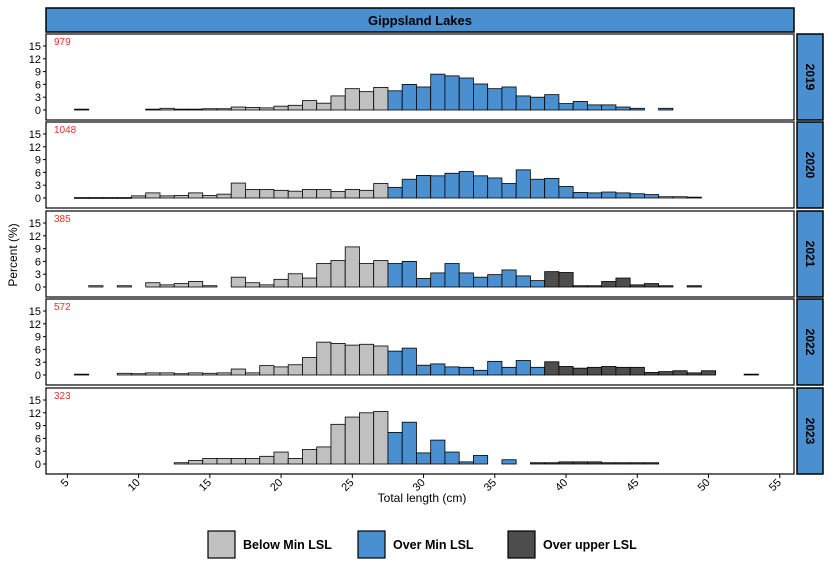 This screenshot has height=574, width=830. Describe the element at coordinates (62, 219) in the screenshot. I see `sample-size-label: 385` at that location.